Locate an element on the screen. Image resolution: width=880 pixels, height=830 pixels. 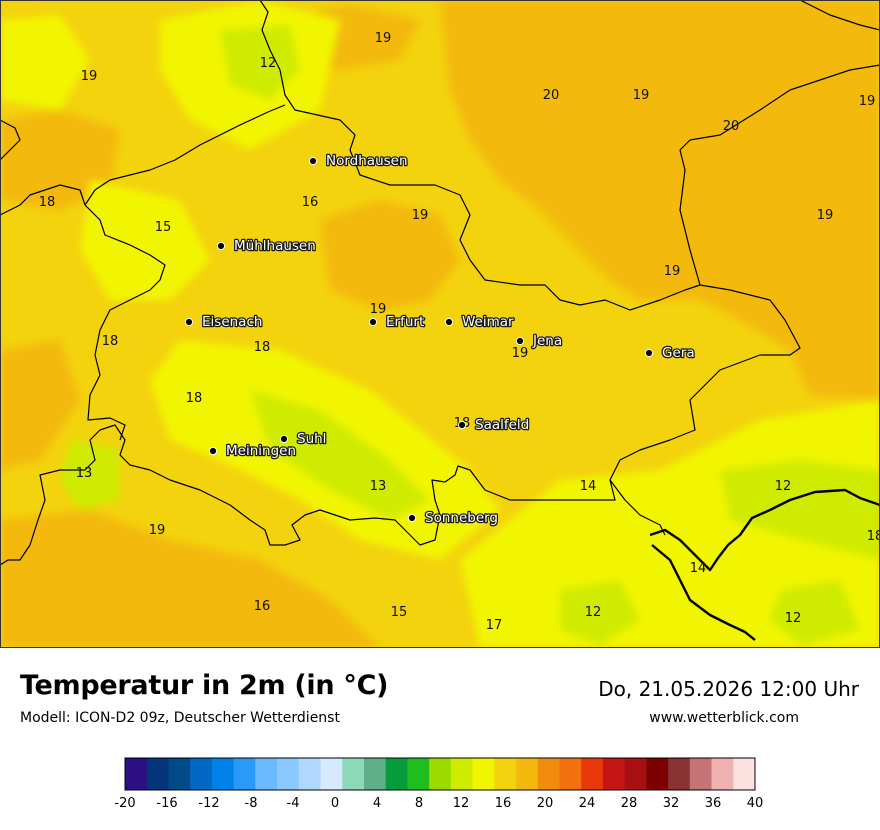
field-cooler-harz is located at coordinates (260, 62).